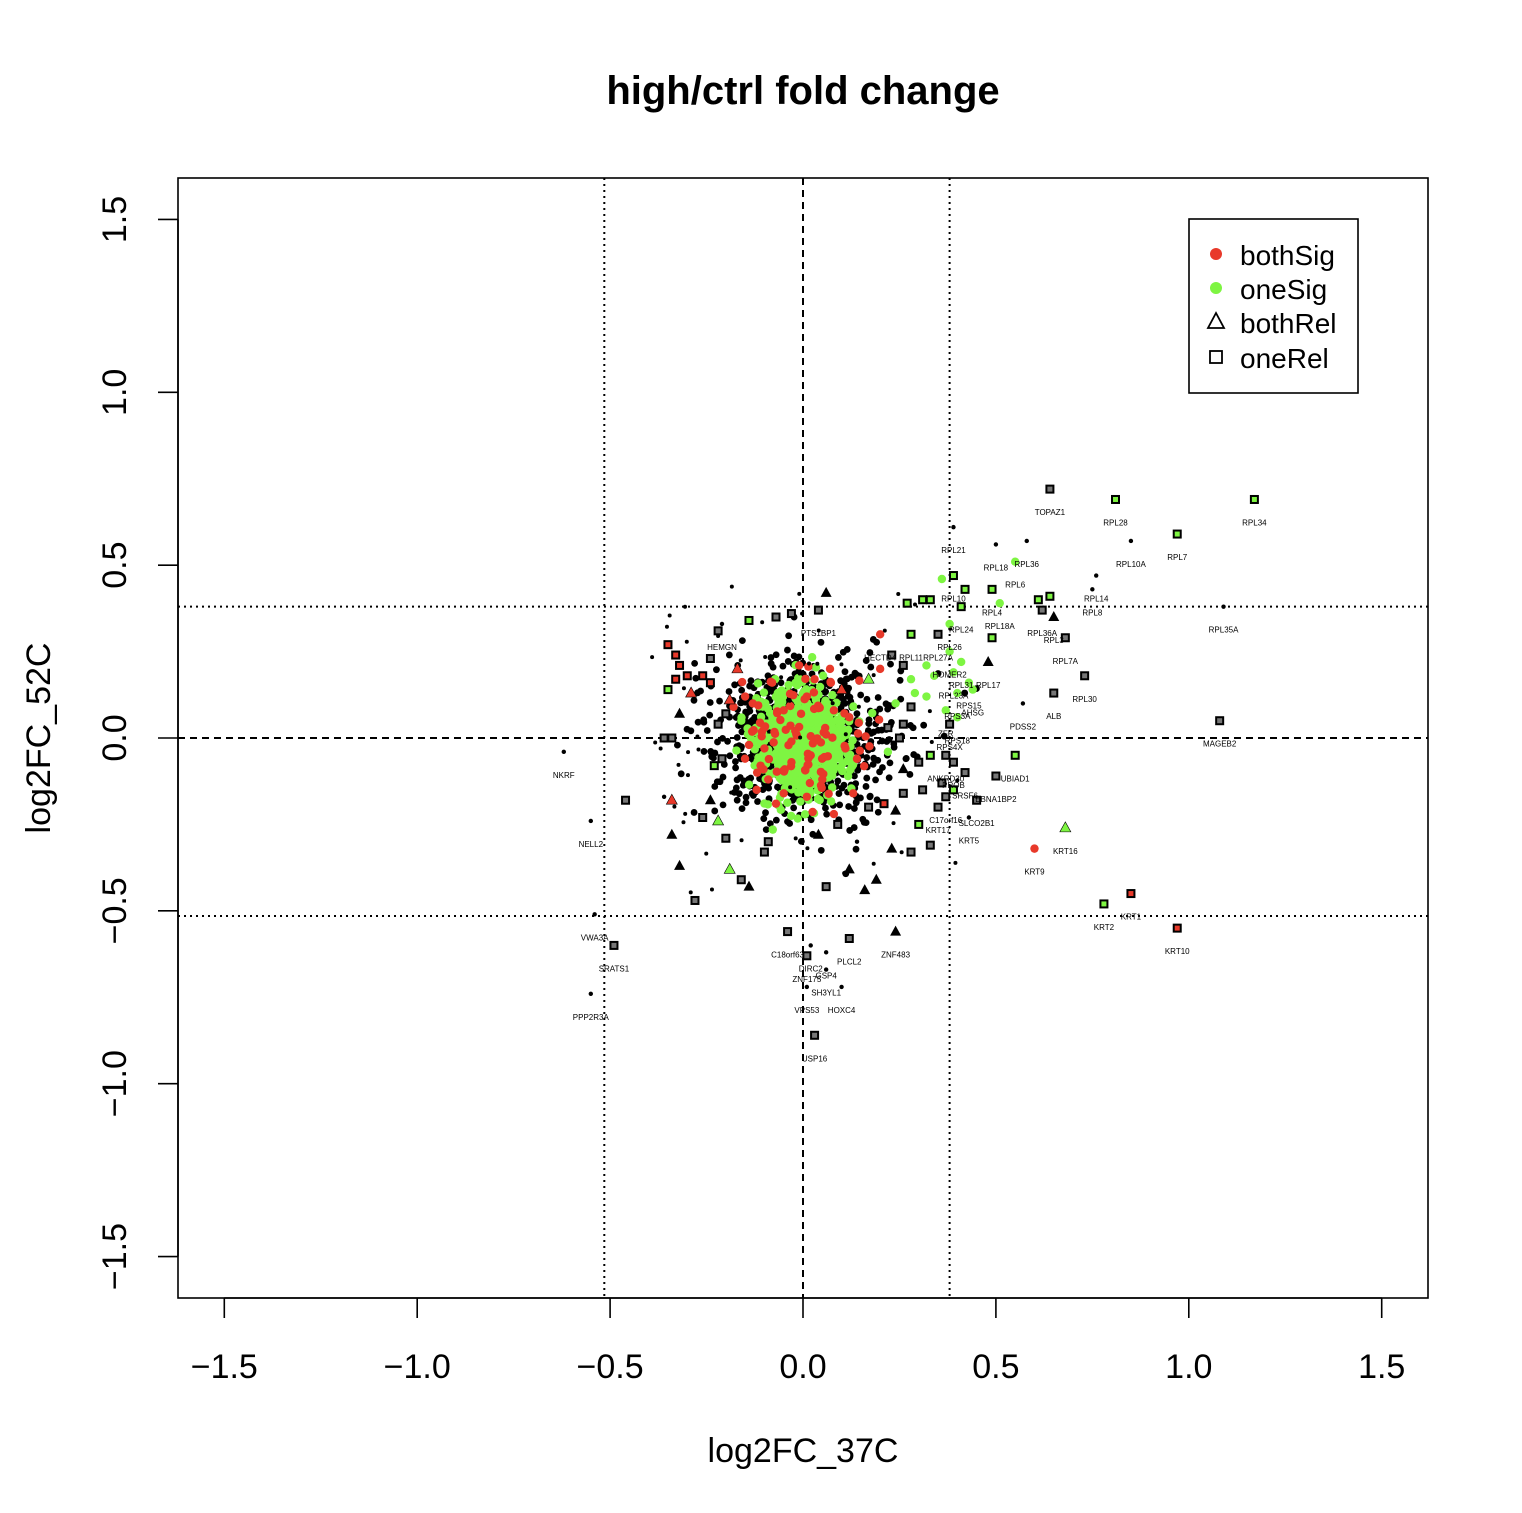 Image resolution: width=1522 pixels, height=1513 pixels. What do you see at coordinates (39, 738) in the screenshot?
I see `y-axis-label: log2FC_52C` at bounding box center [39, 738].